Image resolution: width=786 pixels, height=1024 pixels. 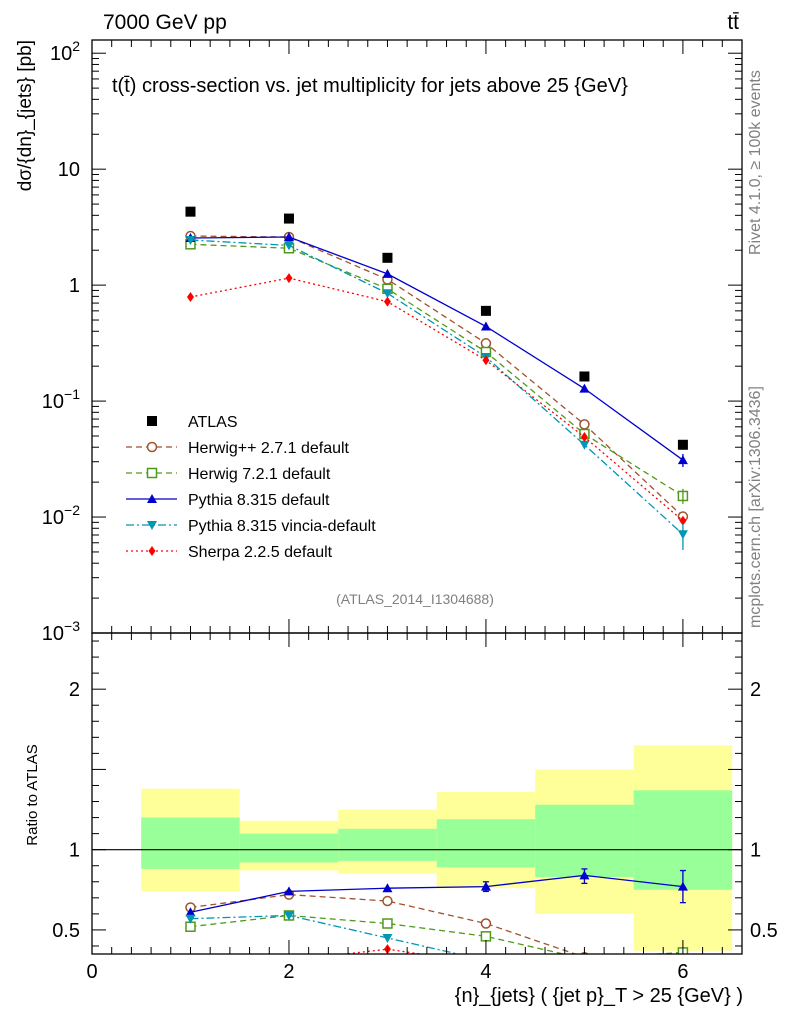 I want to click on process-label: tt̄, so click(x=733, y=22).